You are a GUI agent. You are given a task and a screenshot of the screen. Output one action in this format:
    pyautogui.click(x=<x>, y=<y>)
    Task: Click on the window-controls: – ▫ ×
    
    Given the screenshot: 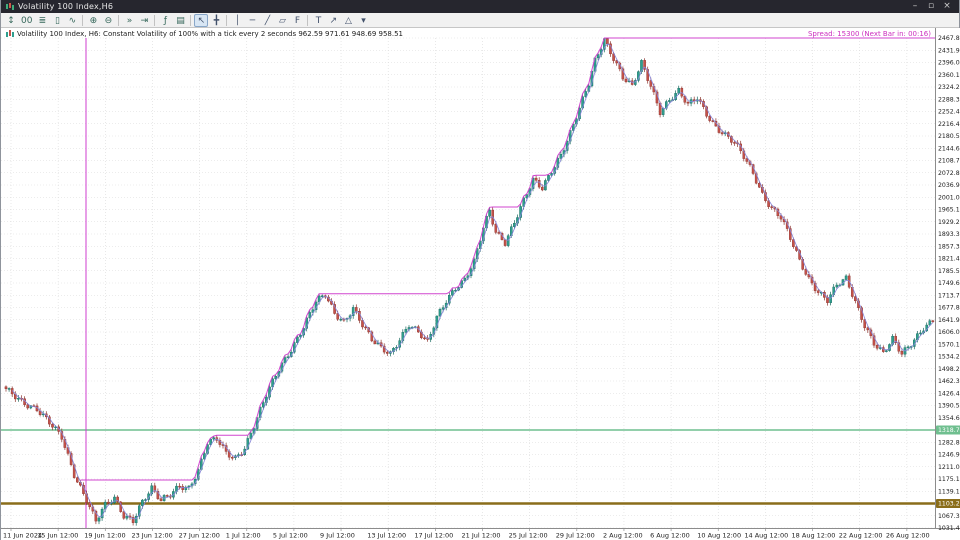 What is the action you would take?
    pyautogui.click(x=931, y=6)
    